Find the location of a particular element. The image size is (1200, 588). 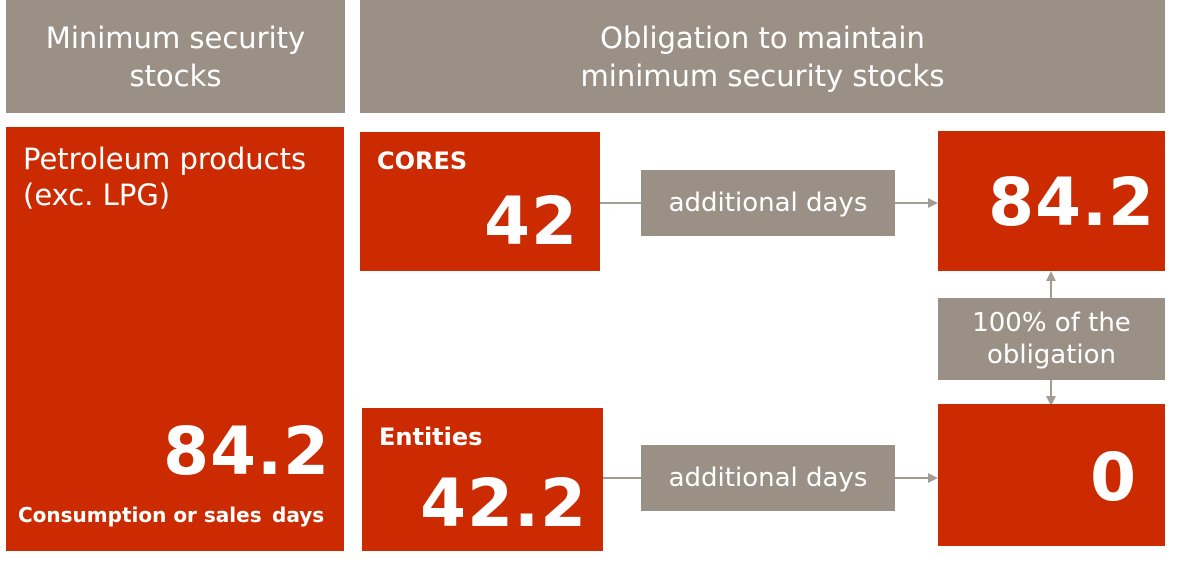

cores-value: 42 is located at coordinates (531, 221).